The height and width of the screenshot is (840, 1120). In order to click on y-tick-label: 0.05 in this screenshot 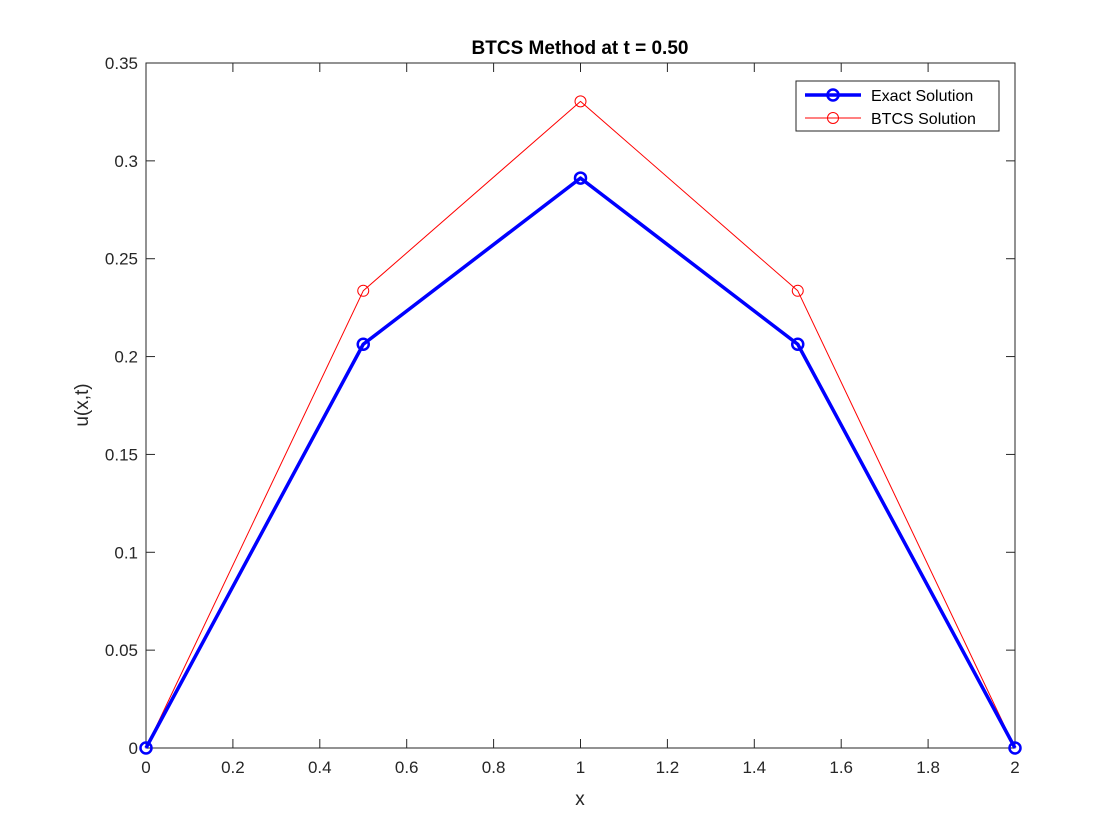, I will do `click(121, 650)`.